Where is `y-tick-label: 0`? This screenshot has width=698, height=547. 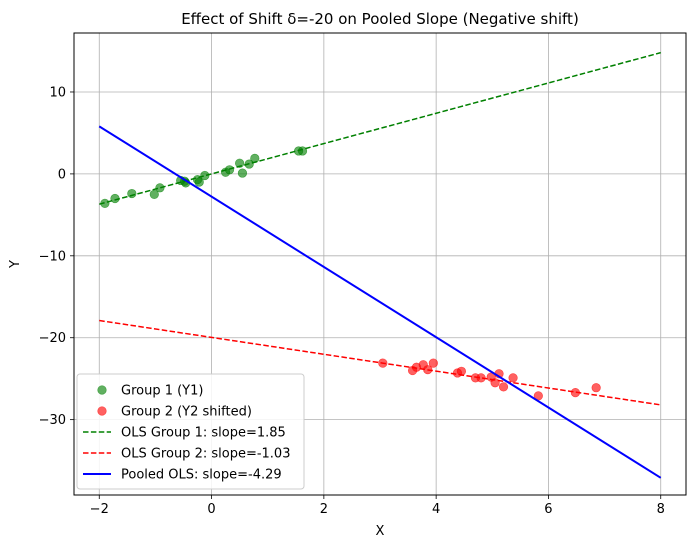
y-tick-label: 0 is located at coordinates (62, 174).